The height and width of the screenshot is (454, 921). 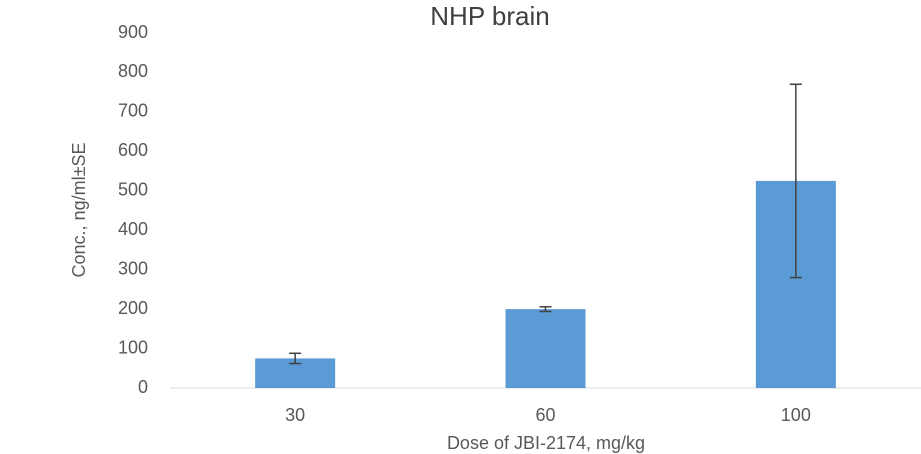 What do you see at coordinates (143, 387) in the screenshot?
I see `y-tick-label: 0` at bounding box center [143, 387].